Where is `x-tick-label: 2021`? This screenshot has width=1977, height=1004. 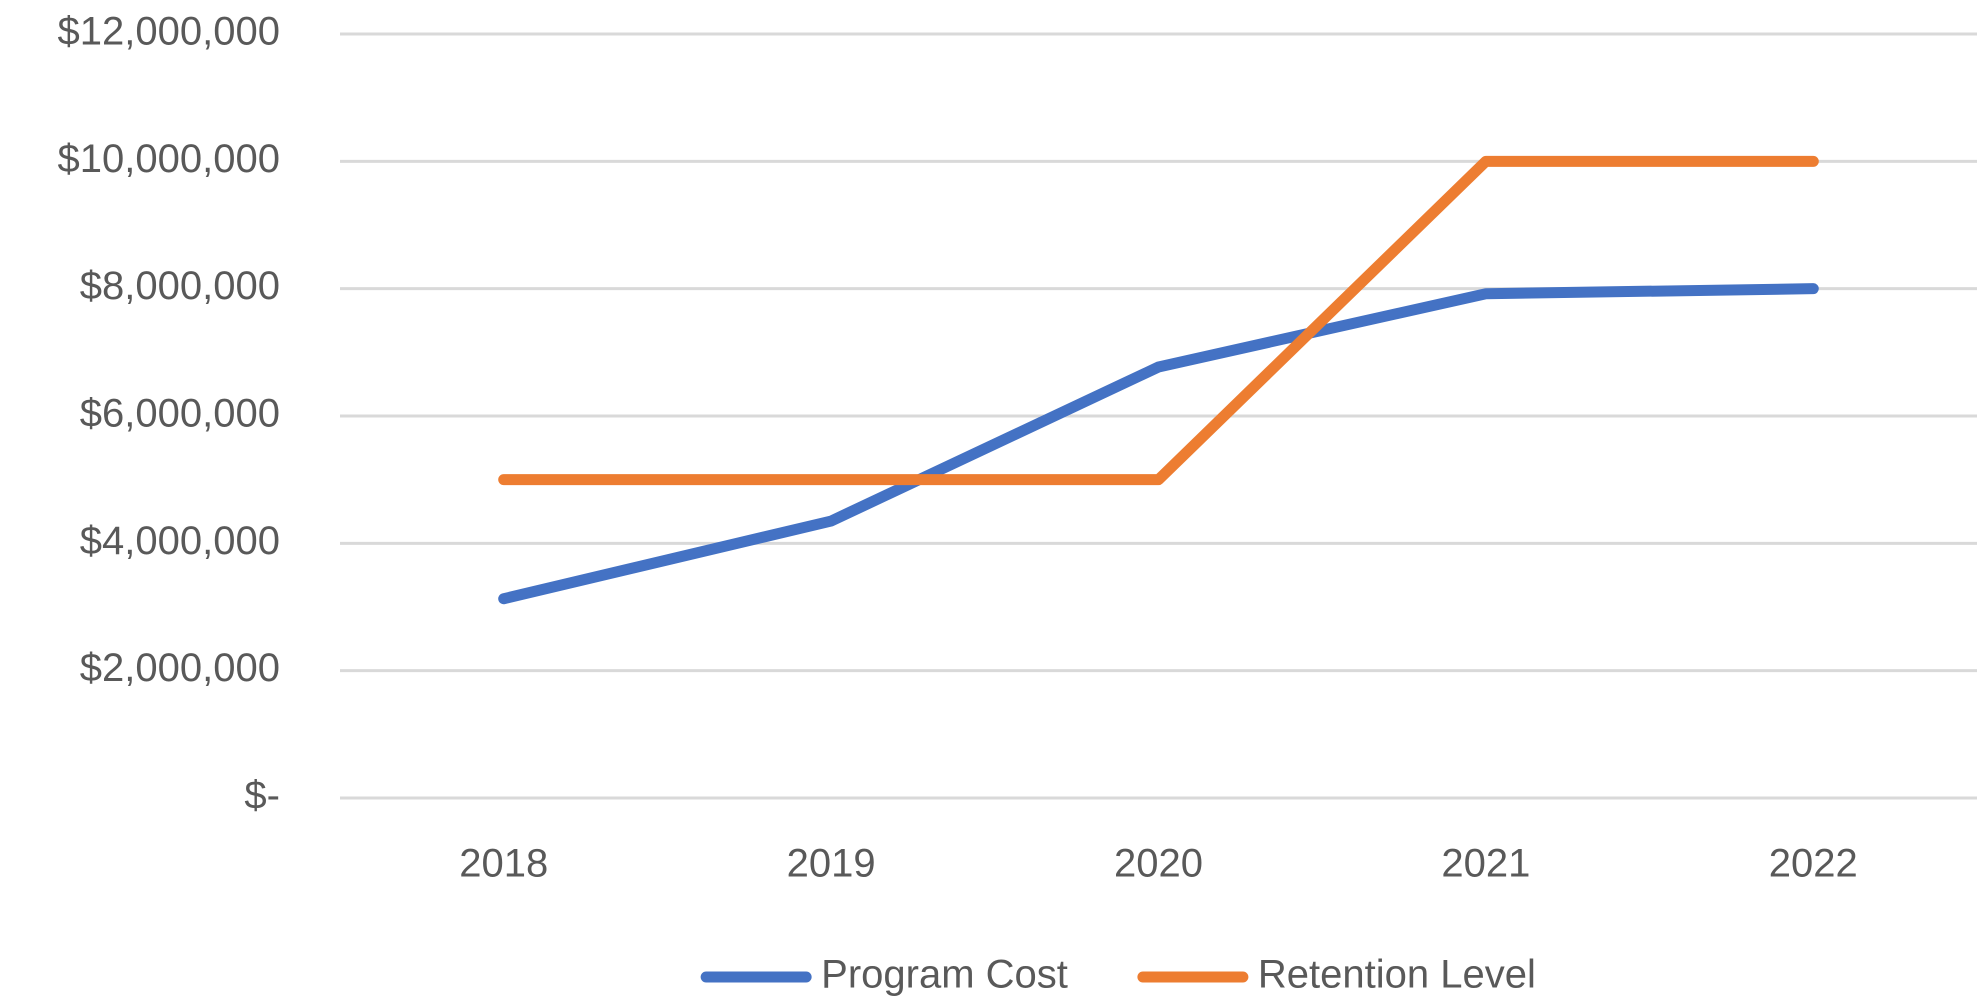
x-tick-label: 2021 is located at coordinates (1485, 864).